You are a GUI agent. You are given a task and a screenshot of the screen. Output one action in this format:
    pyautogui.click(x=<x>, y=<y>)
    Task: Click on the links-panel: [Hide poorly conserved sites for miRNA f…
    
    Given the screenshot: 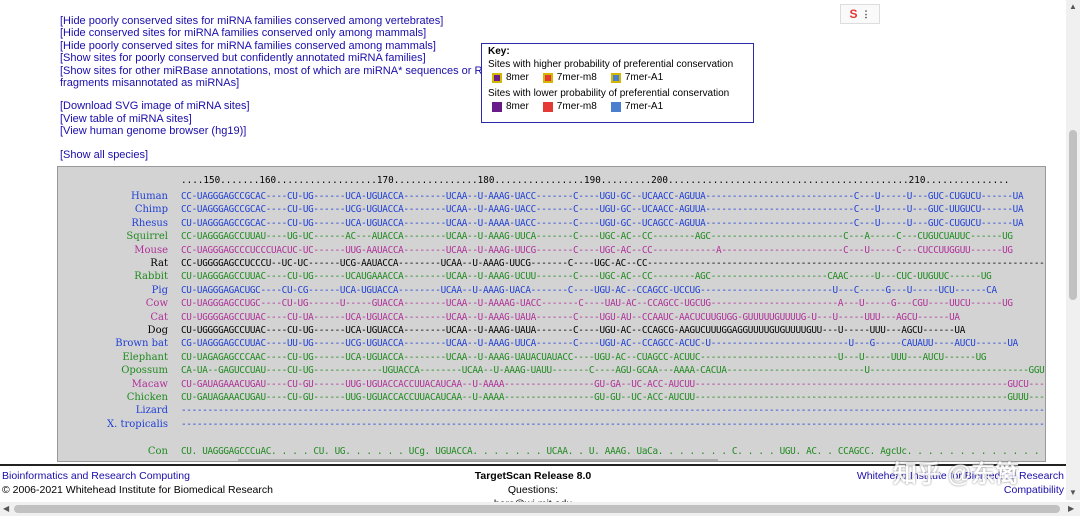 What is the action you would take?
    pyautogui.click(x=280, y=88)
    